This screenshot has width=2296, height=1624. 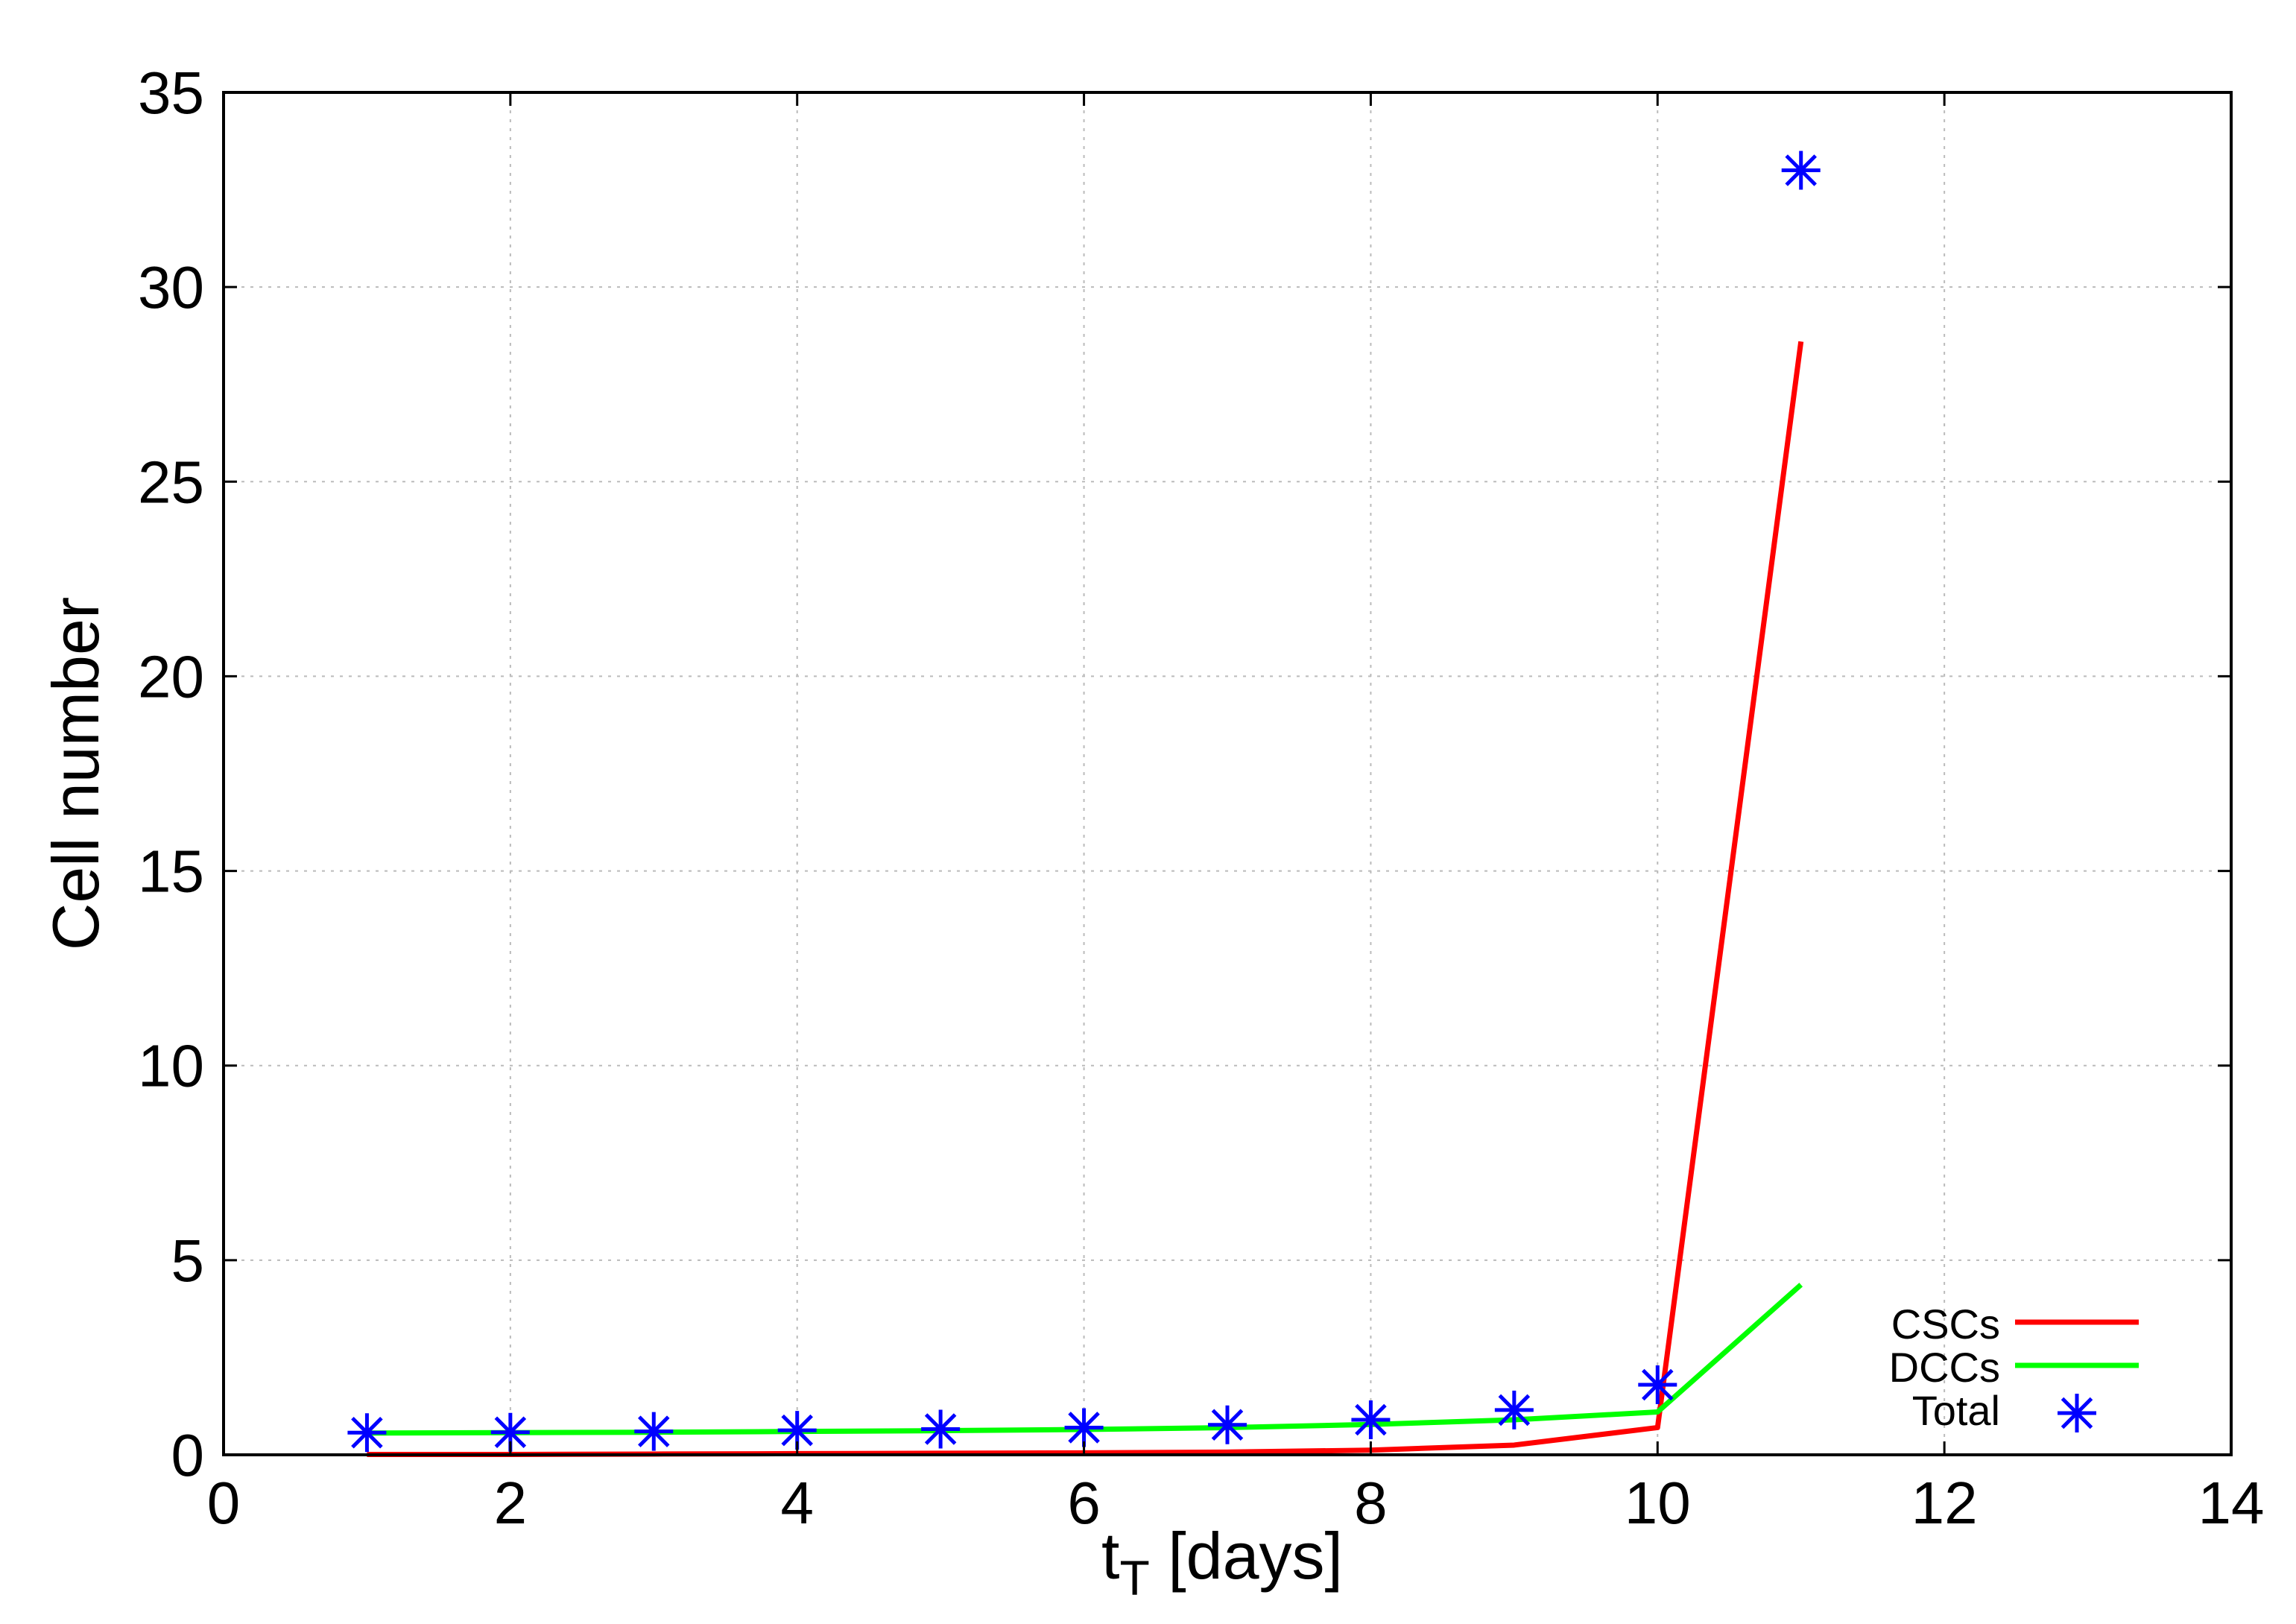 What do you see at coordinates (797, 1503) in the screenshot?
I see `x-tick-label: 4` at bounding box center [797, 1503].